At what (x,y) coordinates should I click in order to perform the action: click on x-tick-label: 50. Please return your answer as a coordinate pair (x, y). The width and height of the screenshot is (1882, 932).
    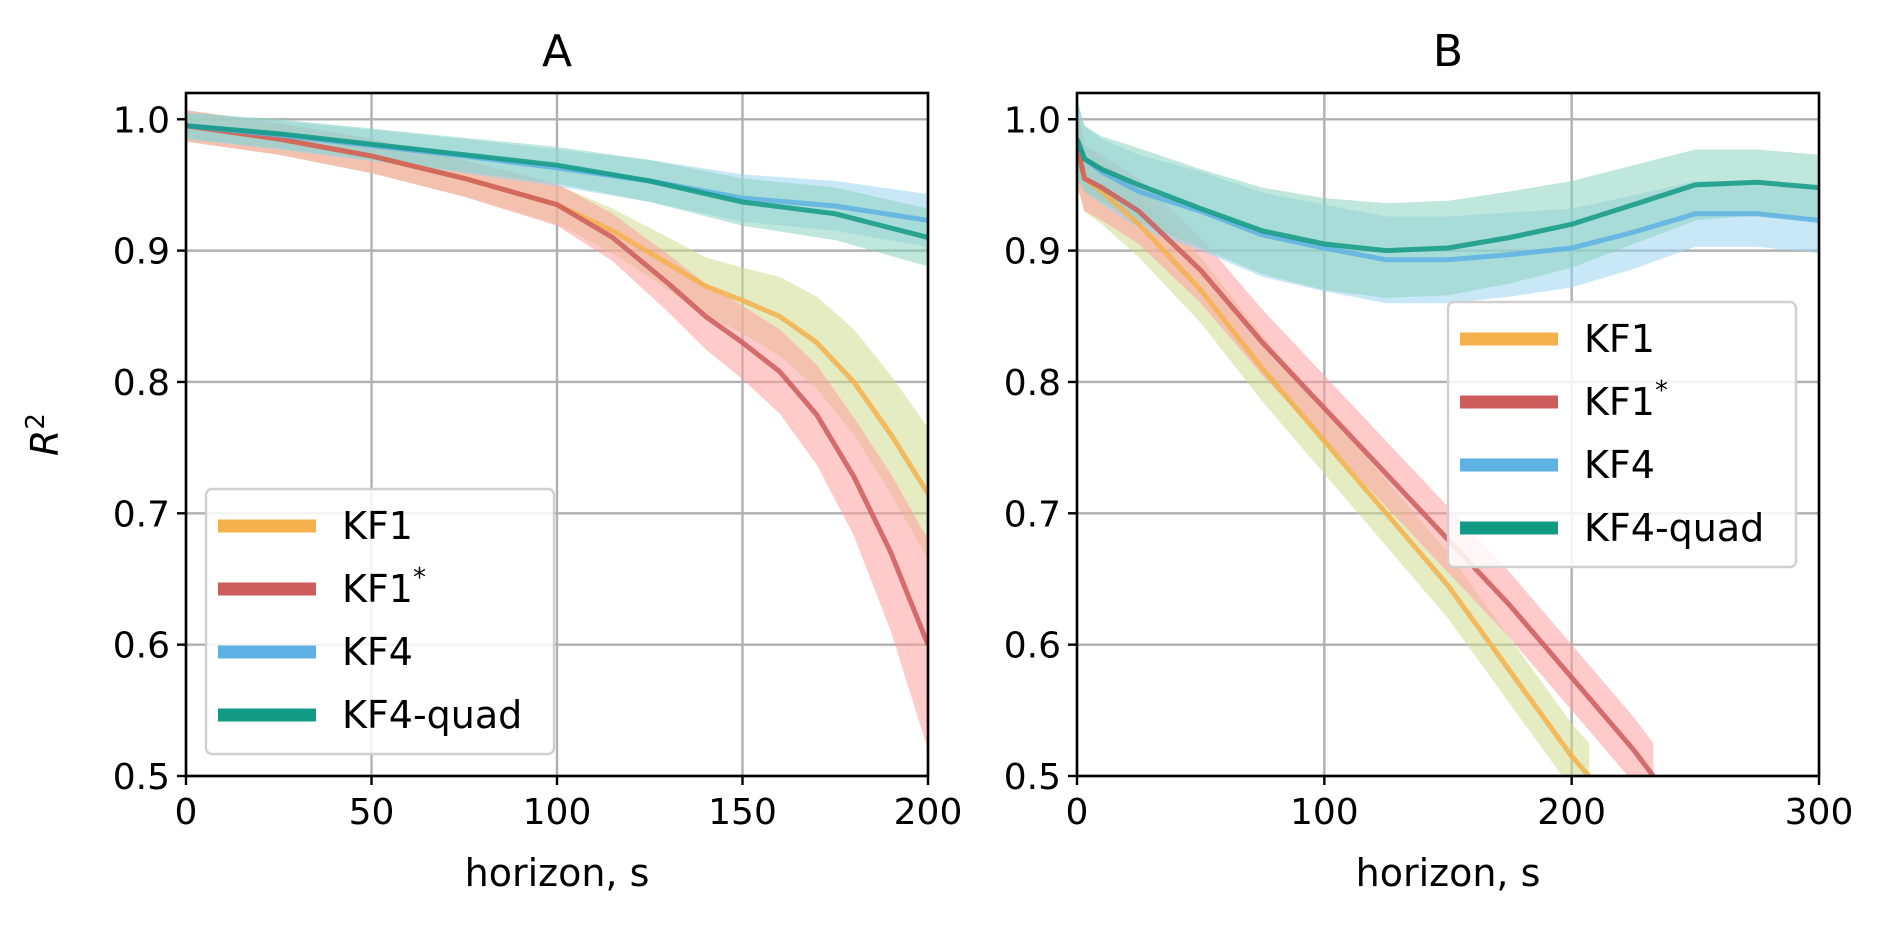
    Looking at the image, I should click on (372, 812).